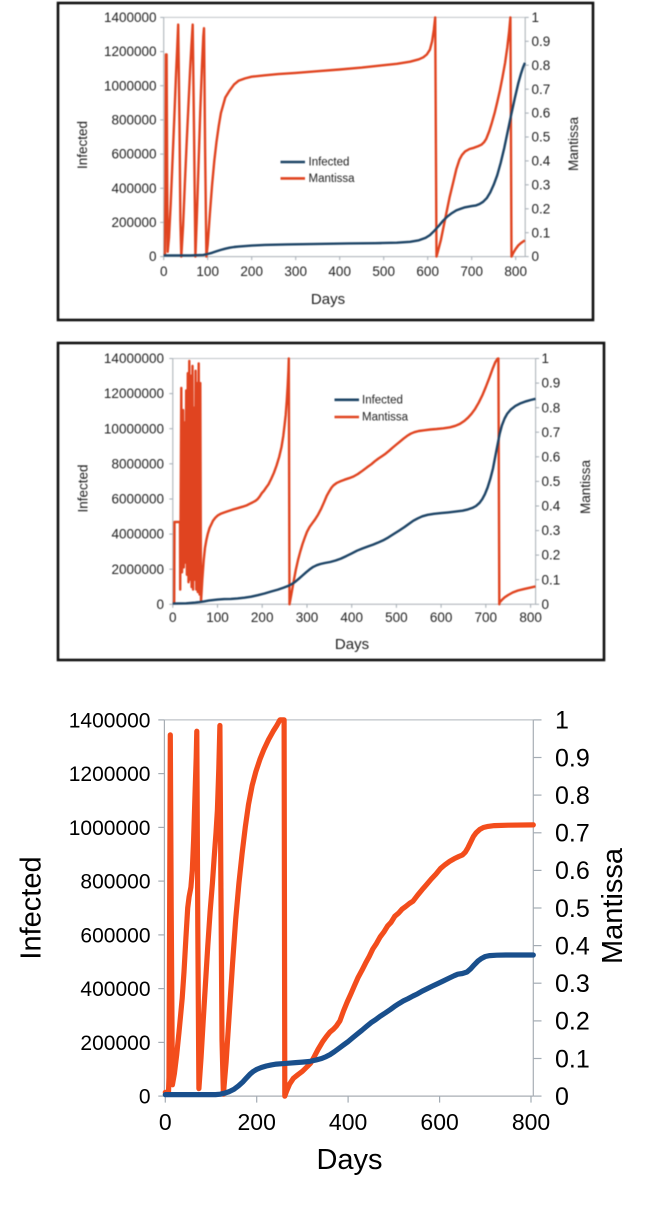 The width and height of the screenshot is (657, 1205). Describe the element at coordinates (137, 569) in the screenshot. I see `svg-text: 2000000` at that location.